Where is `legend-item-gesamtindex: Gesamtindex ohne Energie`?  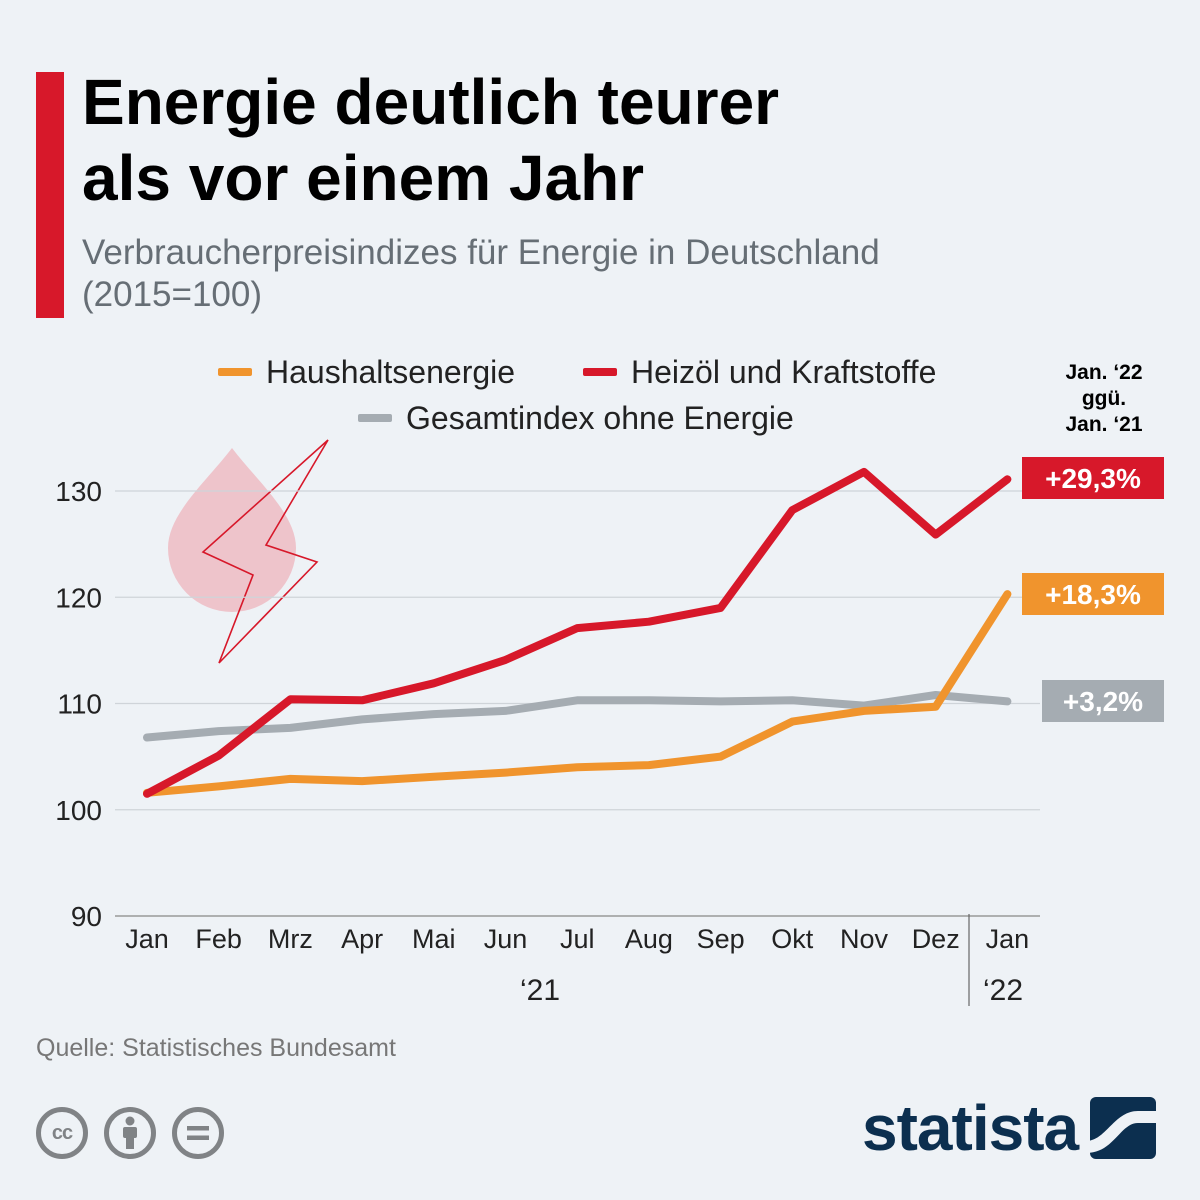 legend-item-gesamtindex: Gesamtindex ohne Energie is located at coordinates (576, 418).